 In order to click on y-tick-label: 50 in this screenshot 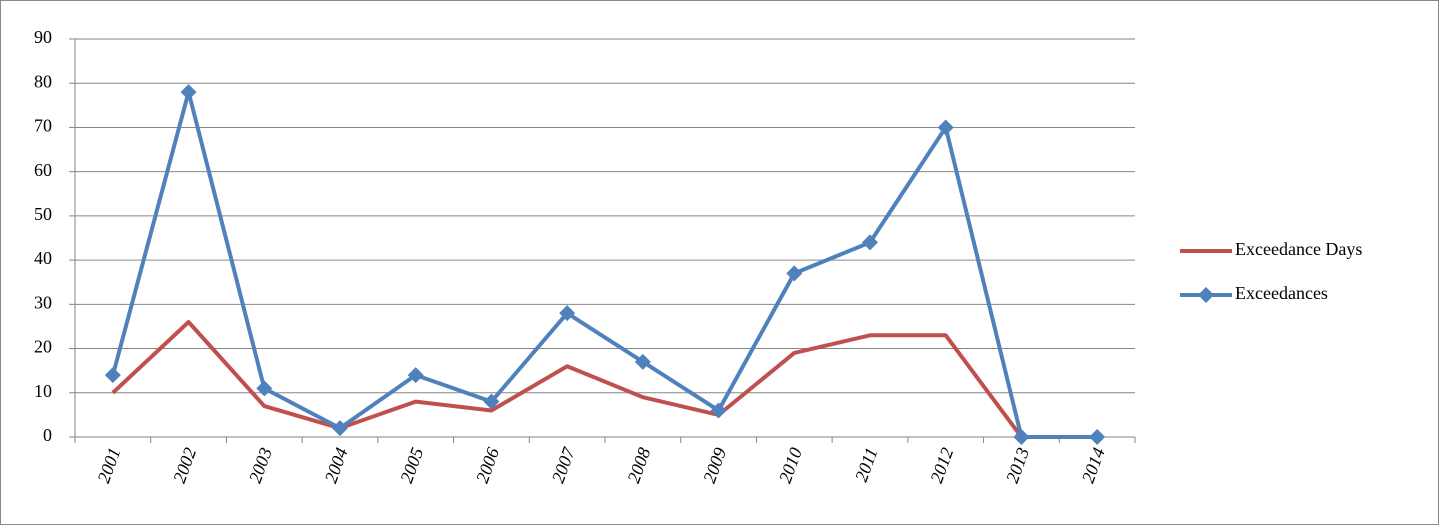, I will do `click(43, 214)`.